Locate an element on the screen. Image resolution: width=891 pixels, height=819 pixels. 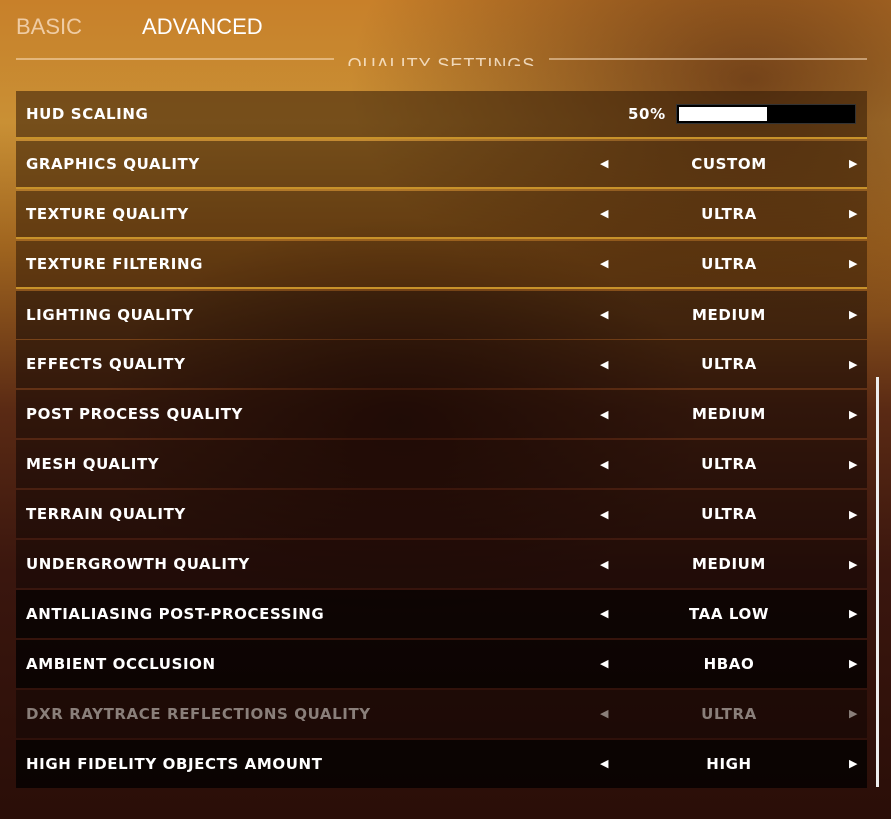
setting-label: AMBIENT OCCLUSION is located at coordinates (121, 663).